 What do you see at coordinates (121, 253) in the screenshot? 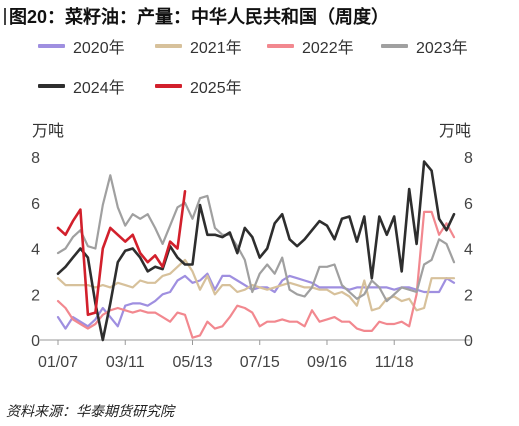
I see `series-line-2025年` at bounding box center [121, 253].